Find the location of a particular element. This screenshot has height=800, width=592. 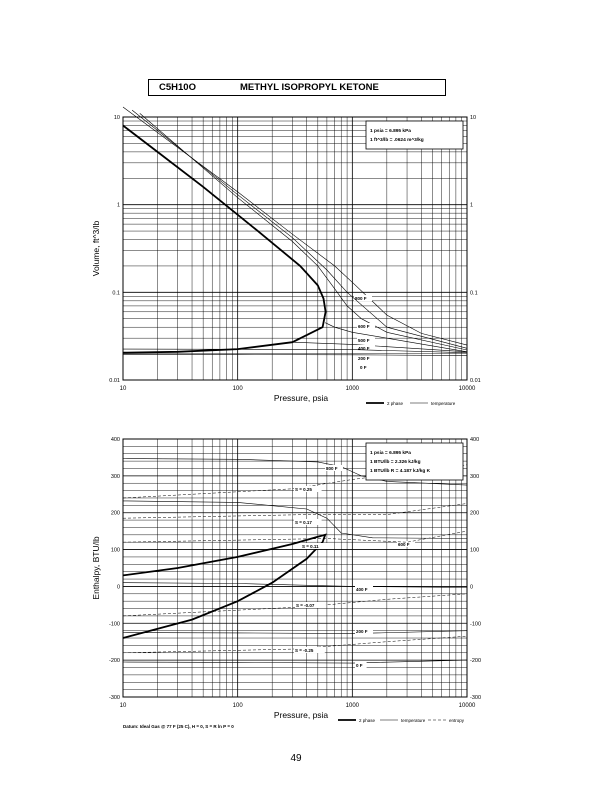

y-tick-label-left: 400 is located at coordinates (115, 440).